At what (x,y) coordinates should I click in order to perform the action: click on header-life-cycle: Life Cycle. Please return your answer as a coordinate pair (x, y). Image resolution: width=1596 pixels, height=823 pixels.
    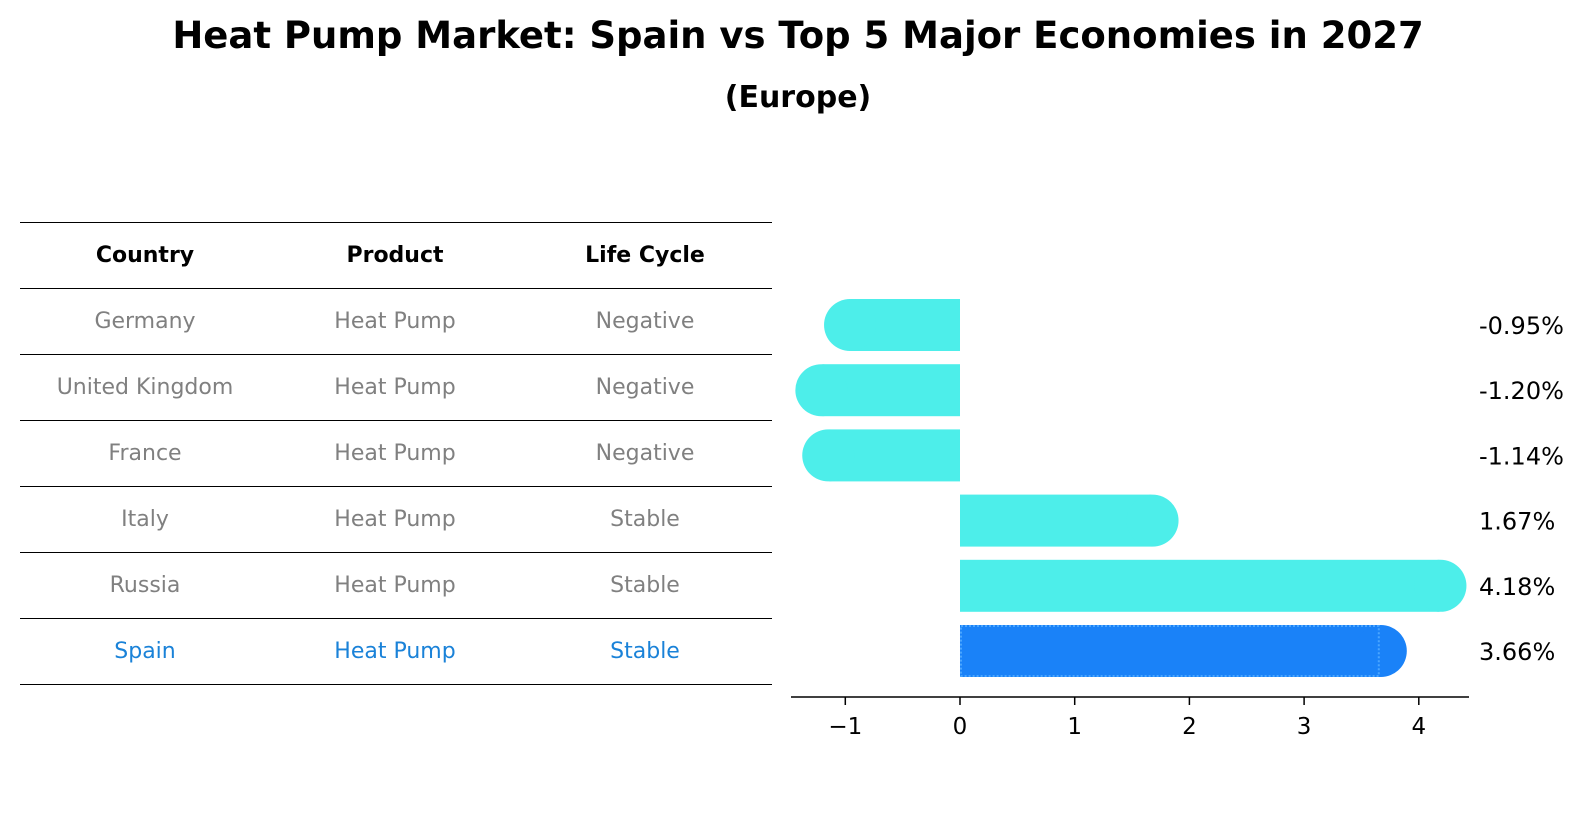
    Looking at the image, I should click on (645, 255).